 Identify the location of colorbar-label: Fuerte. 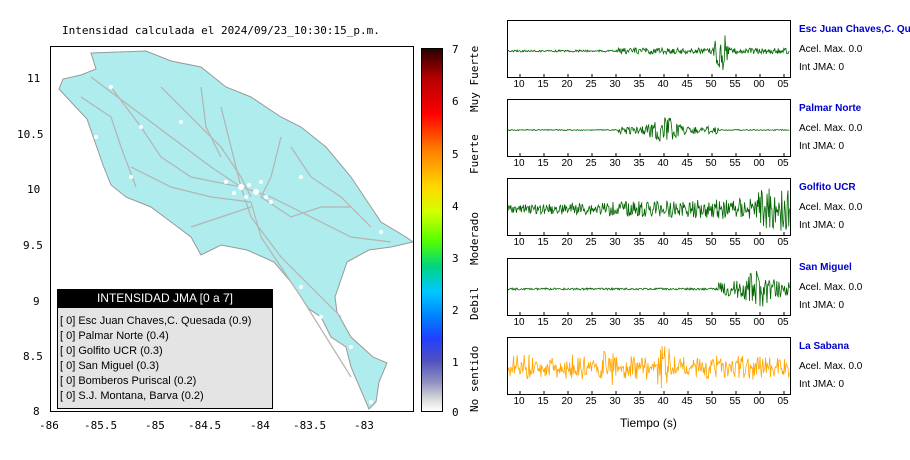
(474, 154).